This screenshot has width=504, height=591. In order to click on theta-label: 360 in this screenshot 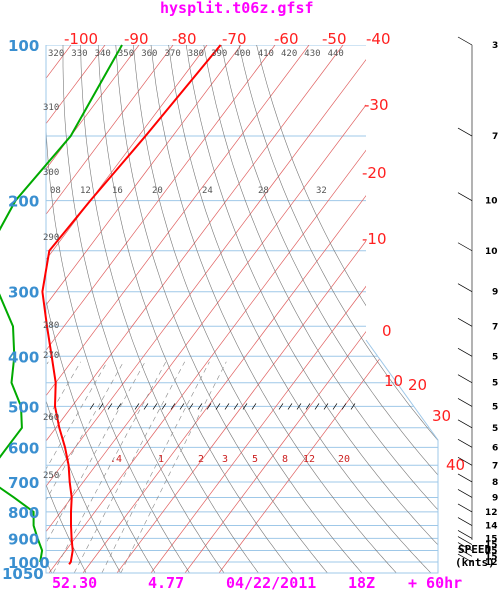, I will do `click(149, 54)`.